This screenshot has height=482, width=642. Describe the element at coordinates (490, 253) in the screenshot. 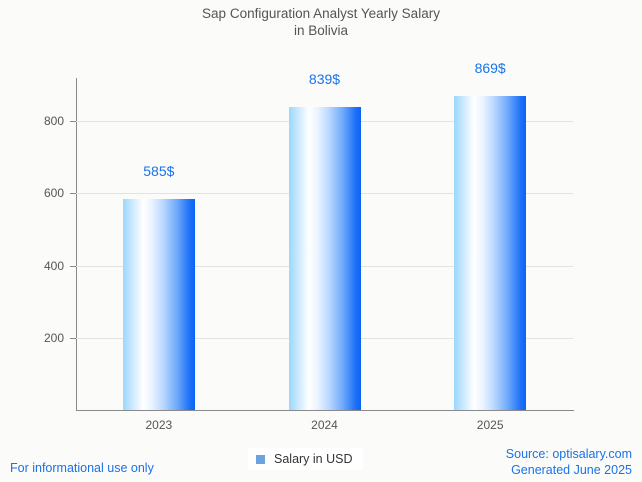

I see `bar-2025` at that location.